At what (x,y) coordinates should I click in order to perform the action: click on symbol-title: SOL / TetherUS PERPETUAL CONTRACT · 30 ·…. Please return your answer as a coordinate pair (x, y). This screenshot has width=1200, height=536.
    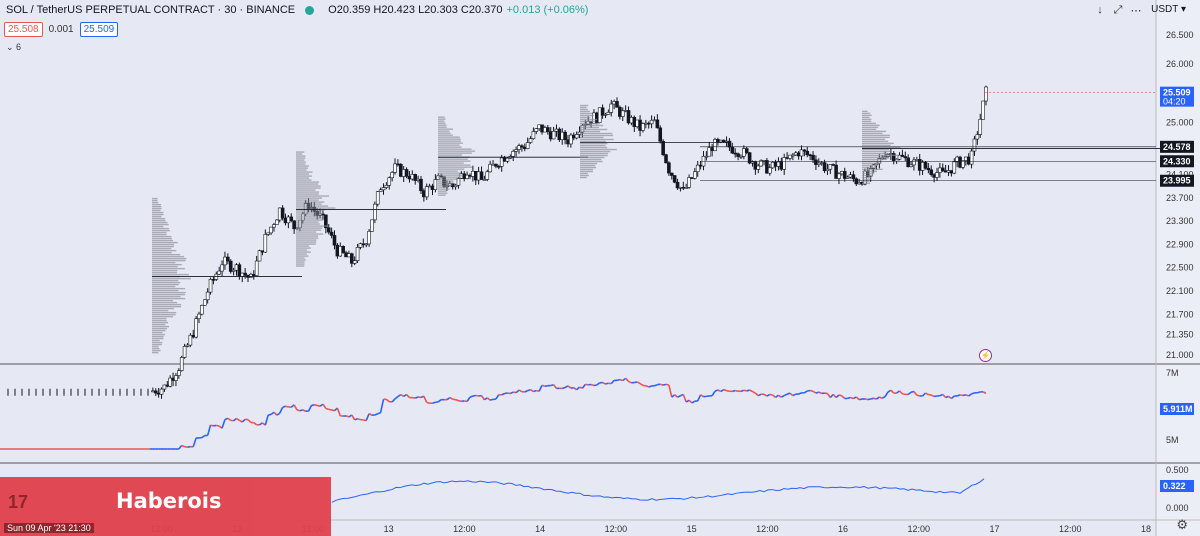
    Looking at the image, I should click on (151, 10).